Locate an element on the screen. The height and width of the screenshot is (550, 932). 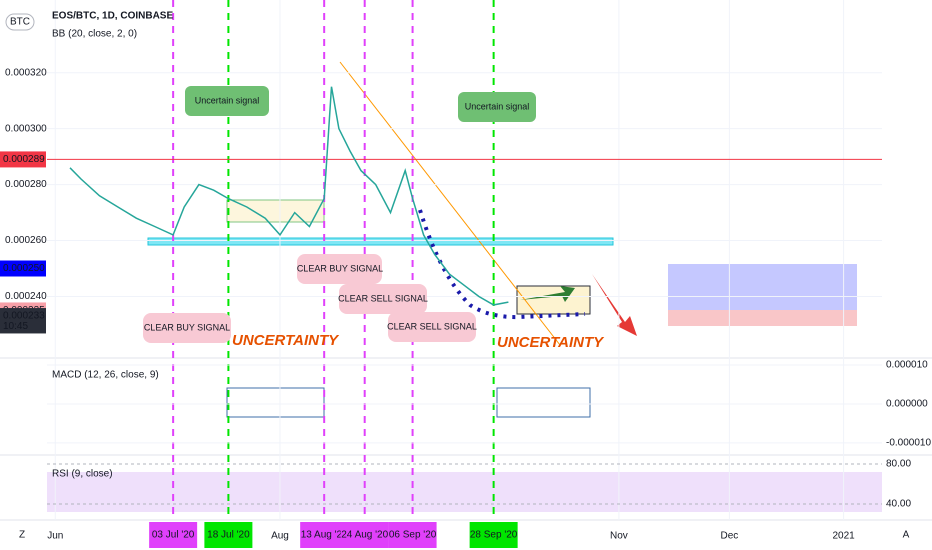
subtitle: BB (20, close, 2, 0) is located at coordinates (94, 34).